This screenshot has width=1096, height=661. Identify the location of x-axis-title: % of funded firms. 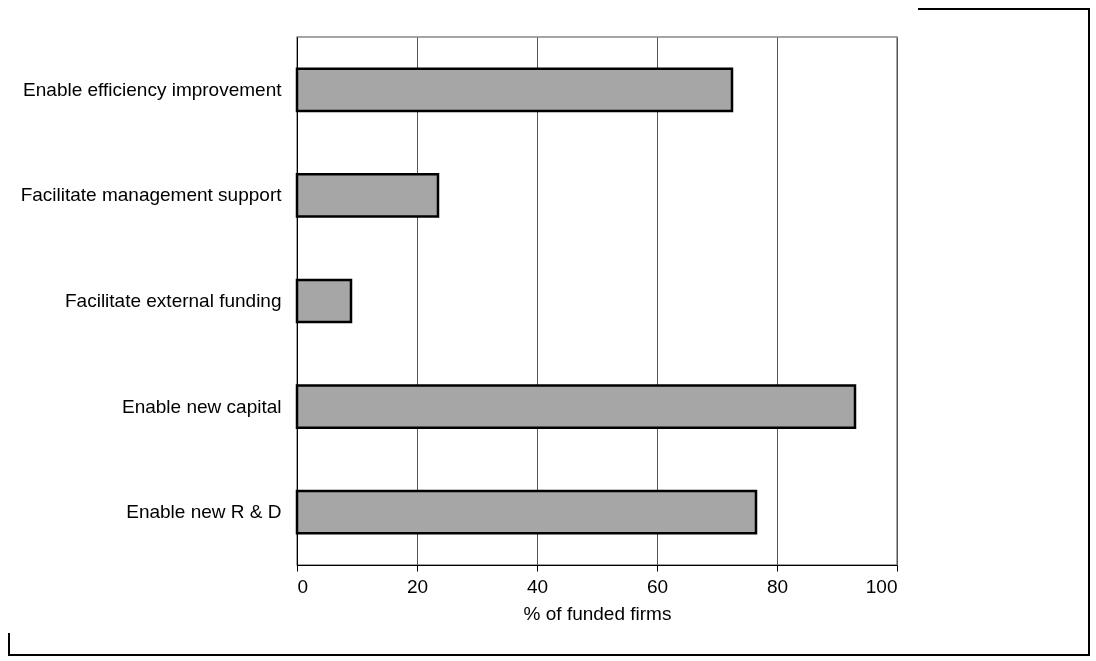
(597, 613).